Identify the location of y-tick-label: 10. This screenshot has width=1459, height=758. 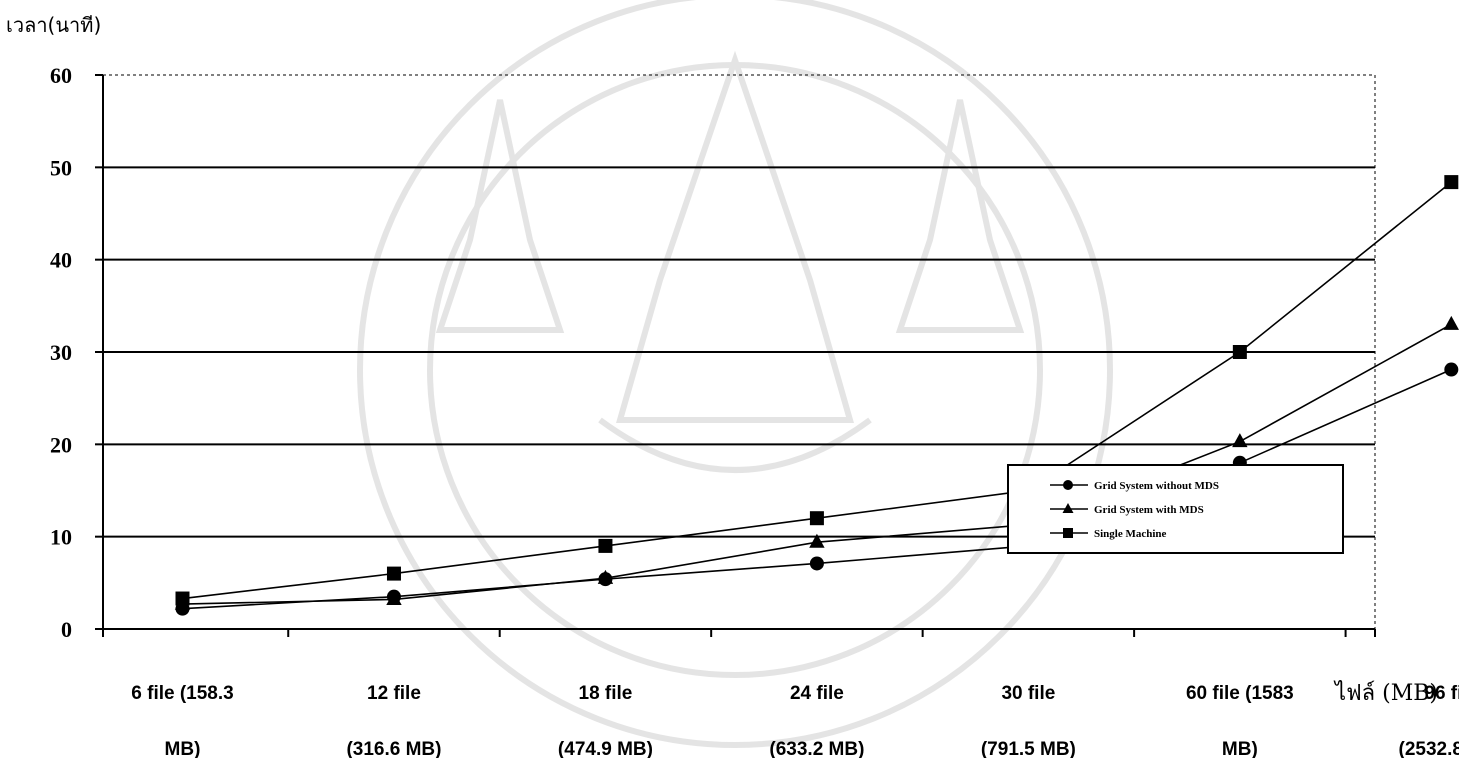
(61, 537).